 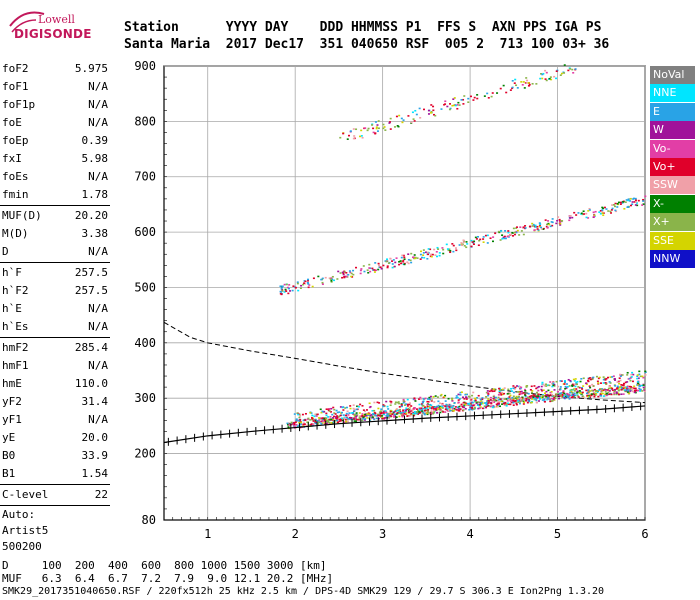 What do you see at coordinates (91, 215) in the screenshot?
I see `param-value: 20.20` at bounding box center [91, 215].